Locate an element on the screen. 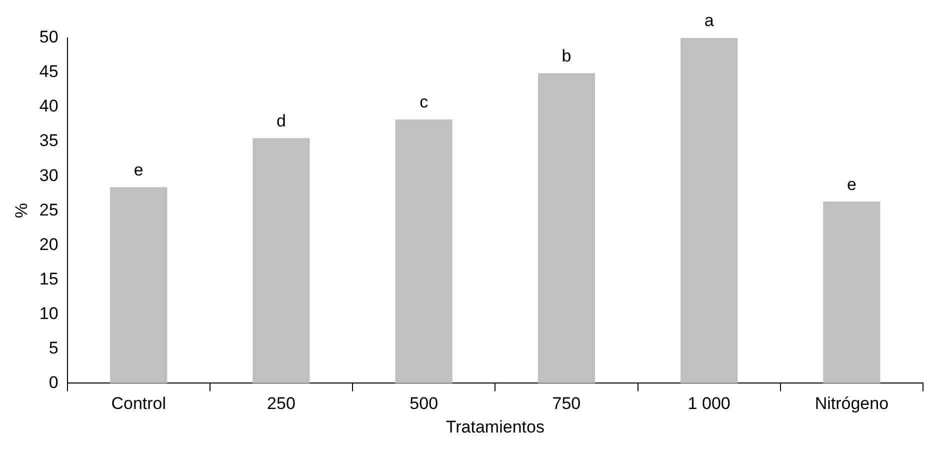 Image resolution: width=949 pixels, height=453 pixels. y-tick-label: 10 is located at coordinates (48, 313).